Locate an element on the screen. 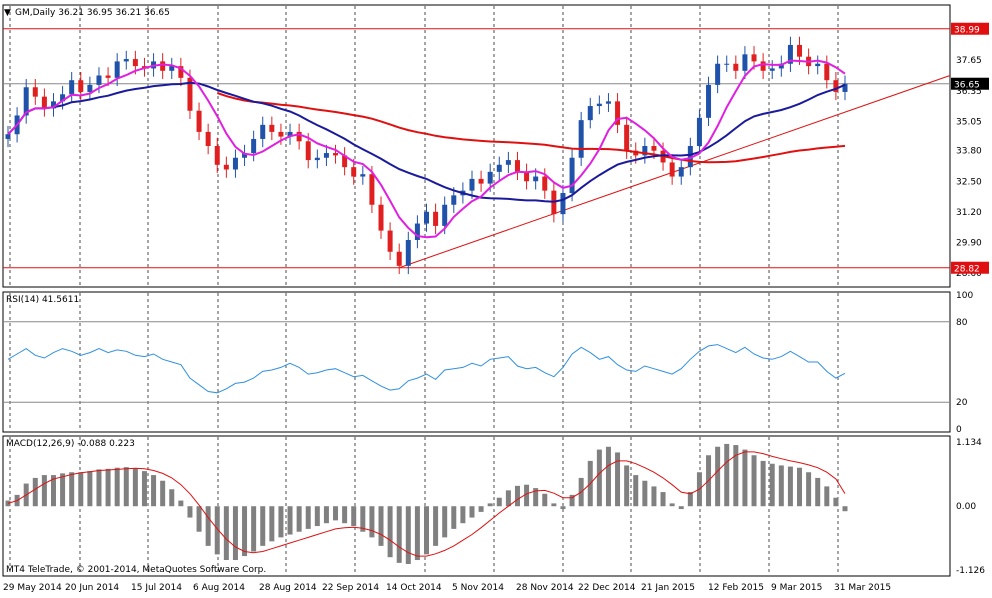  price-y-tick: 37.65 is located at coordinates (969, 61).